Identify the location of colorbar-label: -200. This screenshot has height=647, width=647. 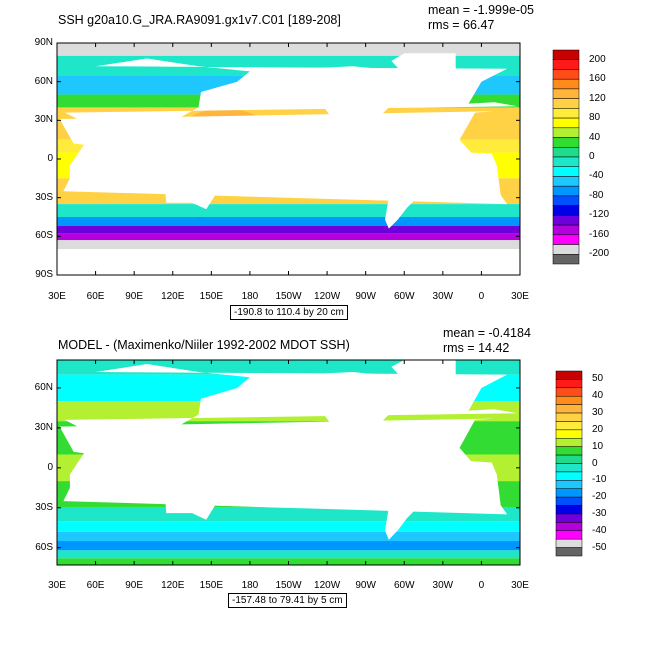
(599, 254).